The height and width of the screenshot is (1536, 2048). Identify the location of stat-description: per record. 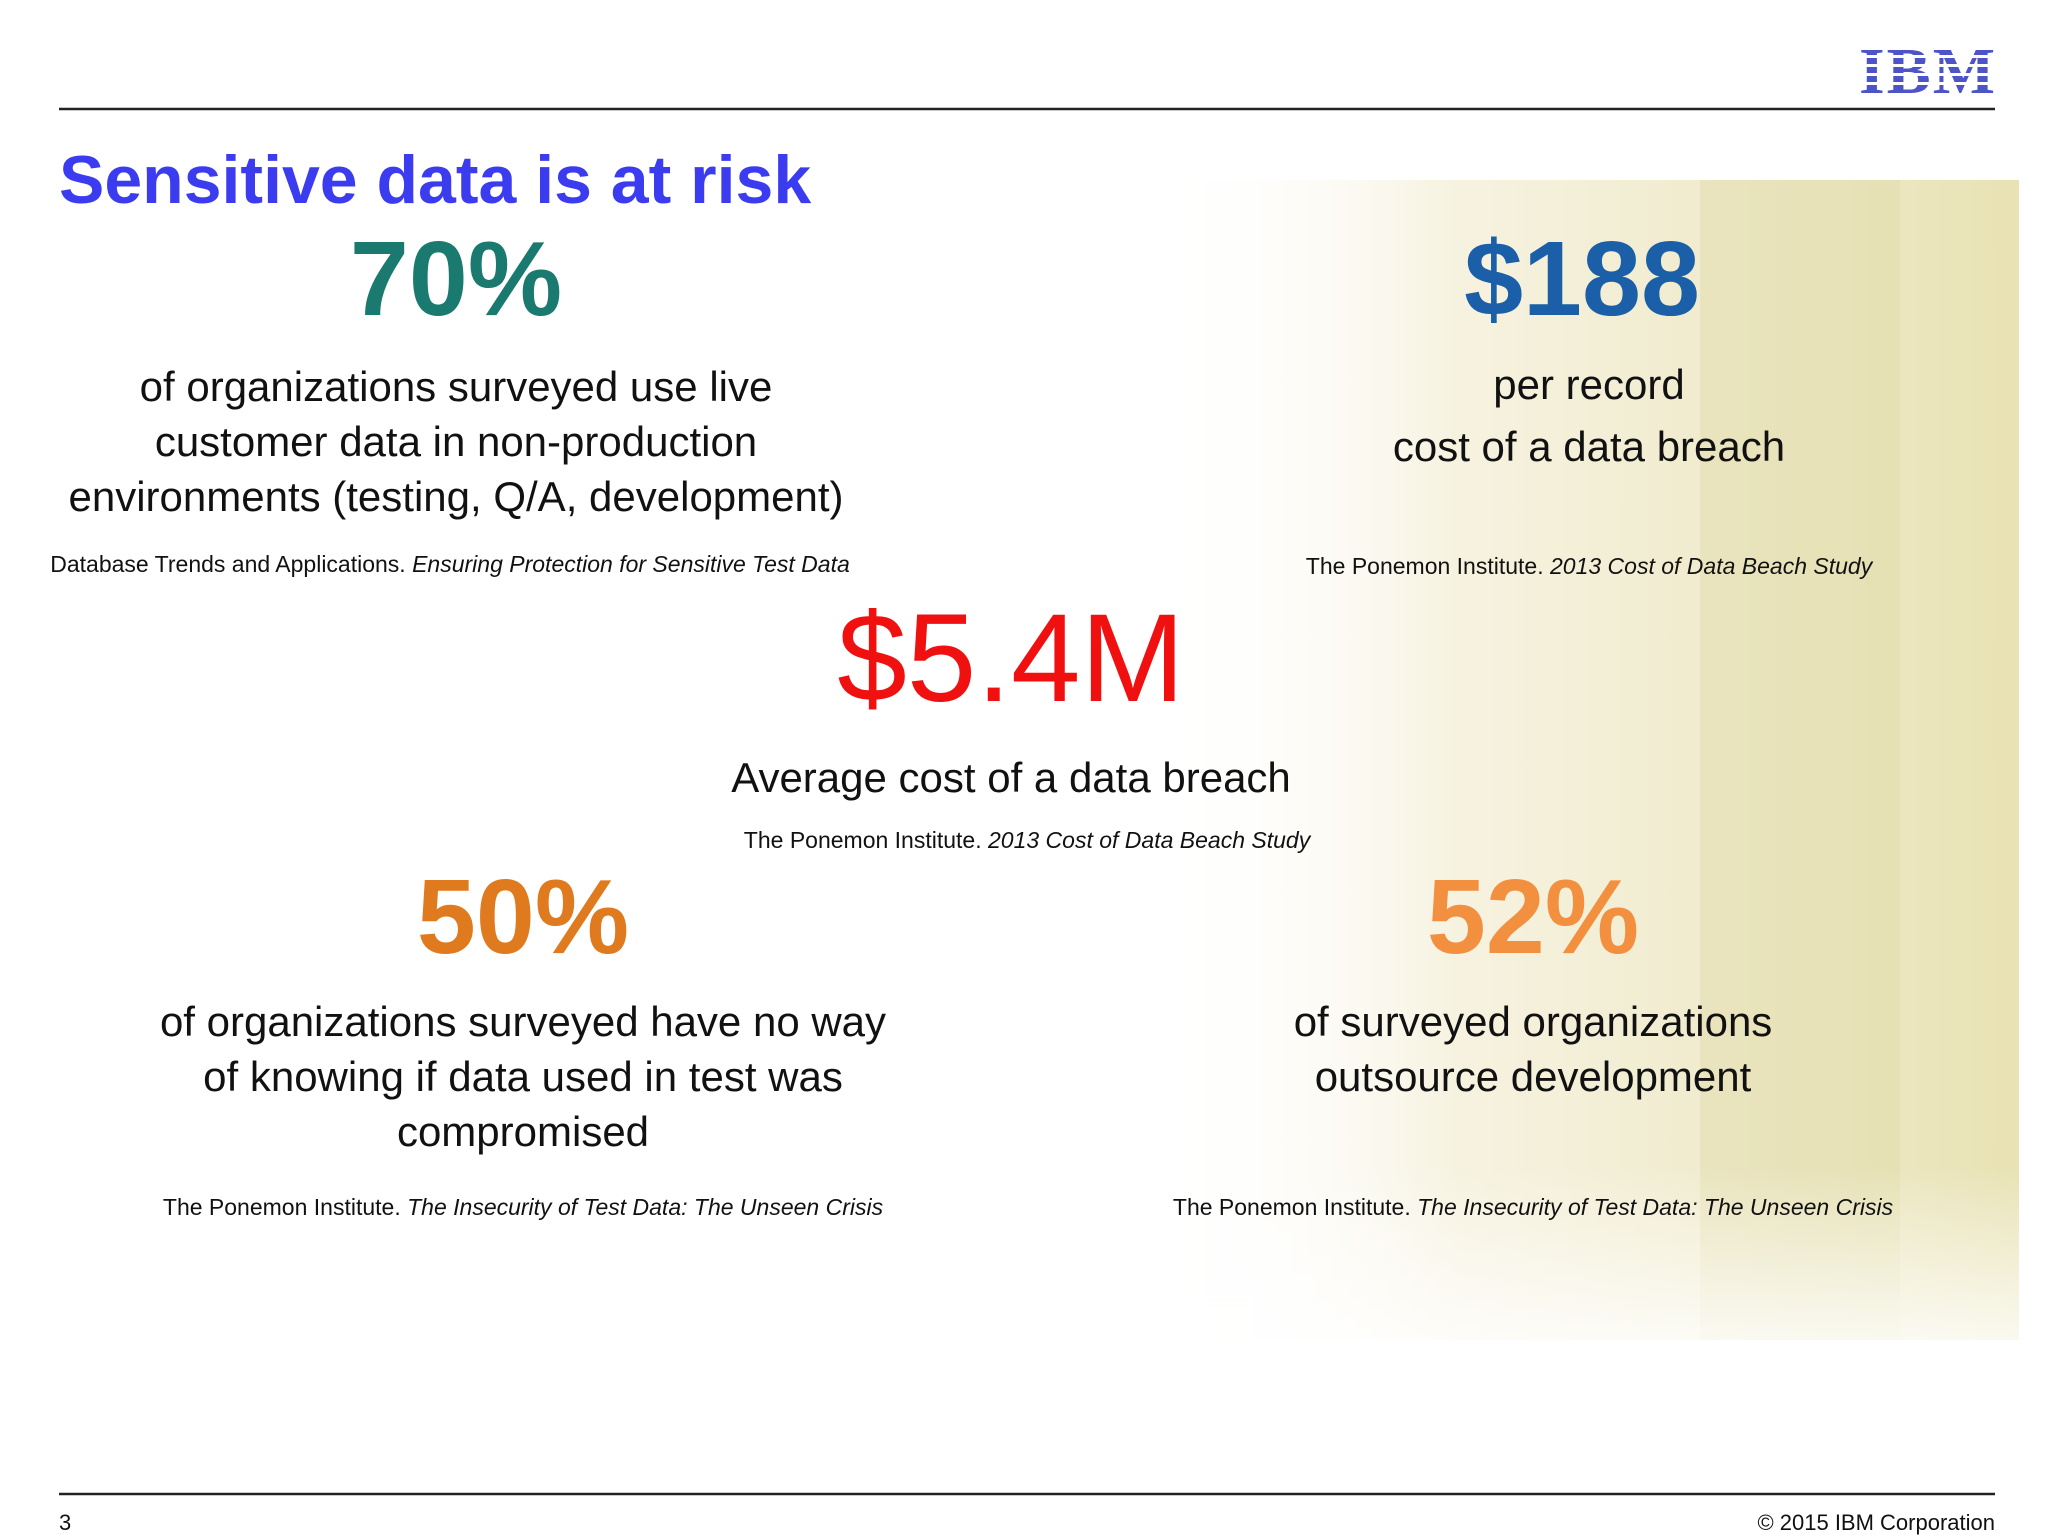
(1588, 384).